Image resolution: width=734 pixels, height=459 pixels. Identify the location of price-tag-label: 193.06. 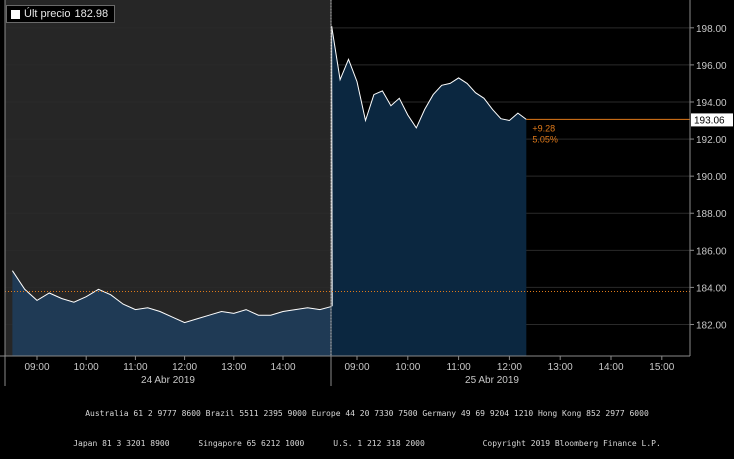
(709, 120).